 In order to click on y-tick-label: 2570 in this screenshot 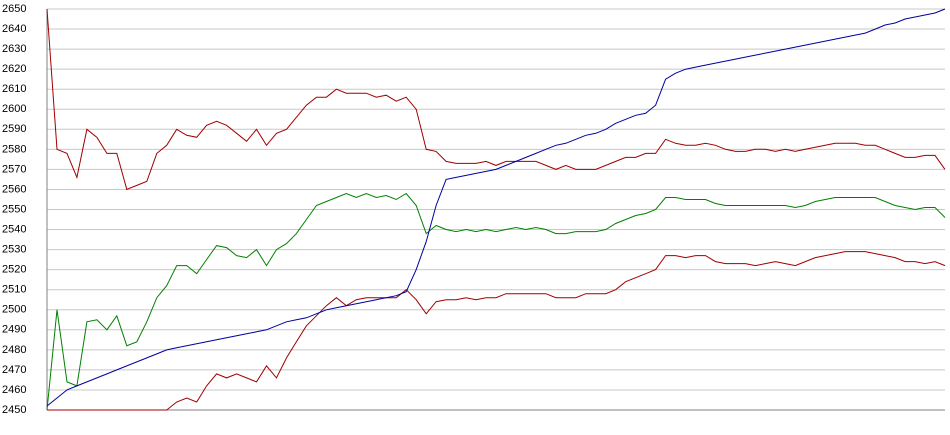, I will do `click(14, 169)`.